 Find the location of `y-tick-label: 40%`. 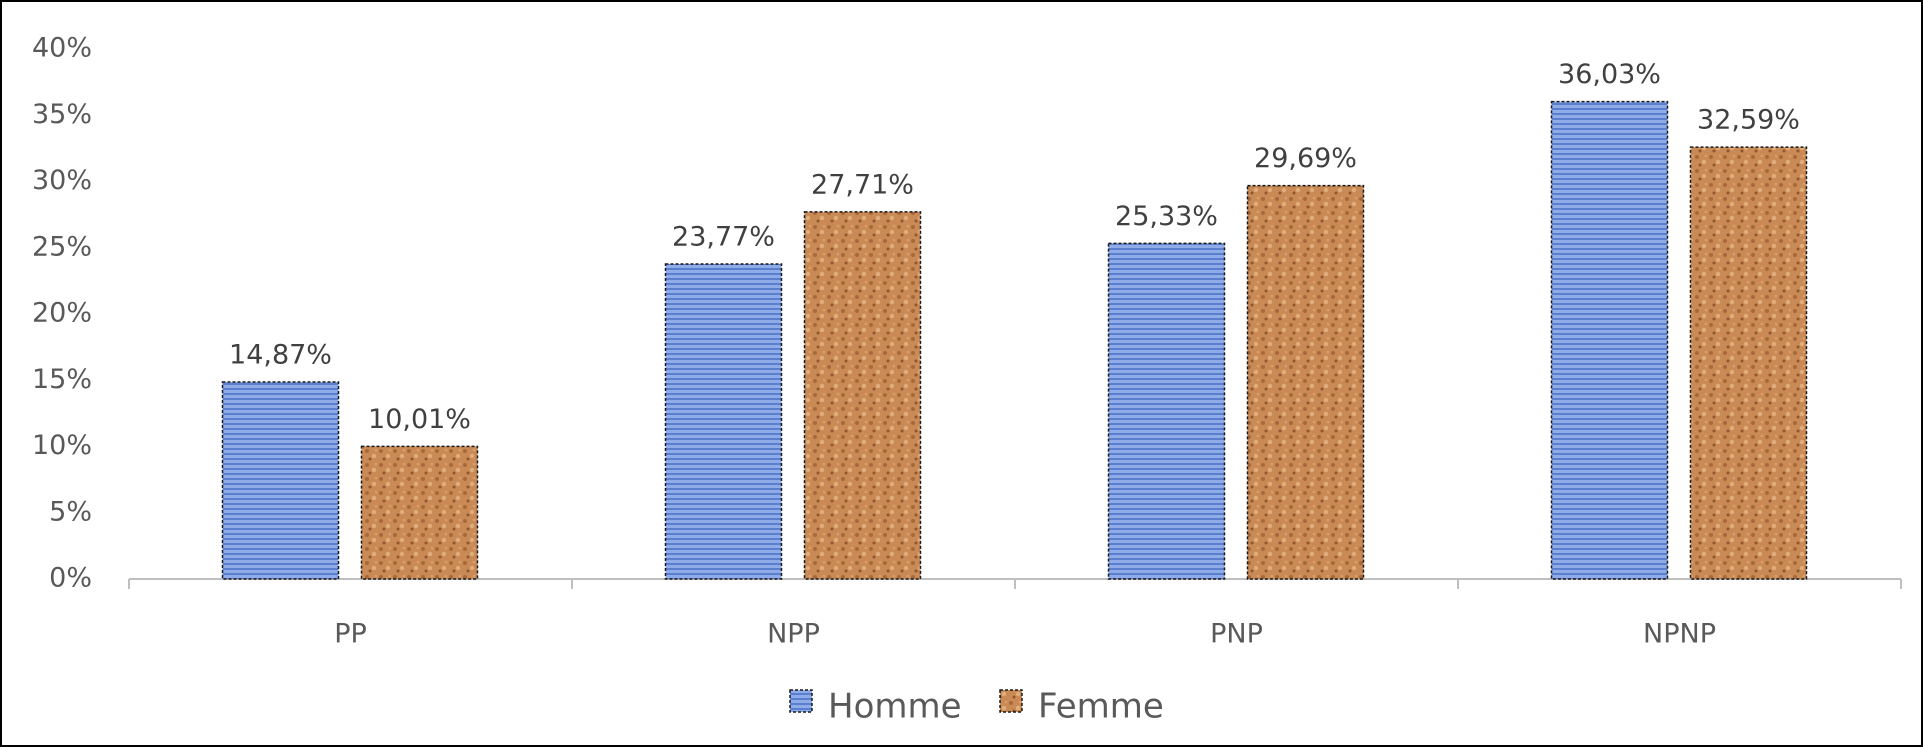

y-tick-label: 40% is located at coordinates (62, 48).